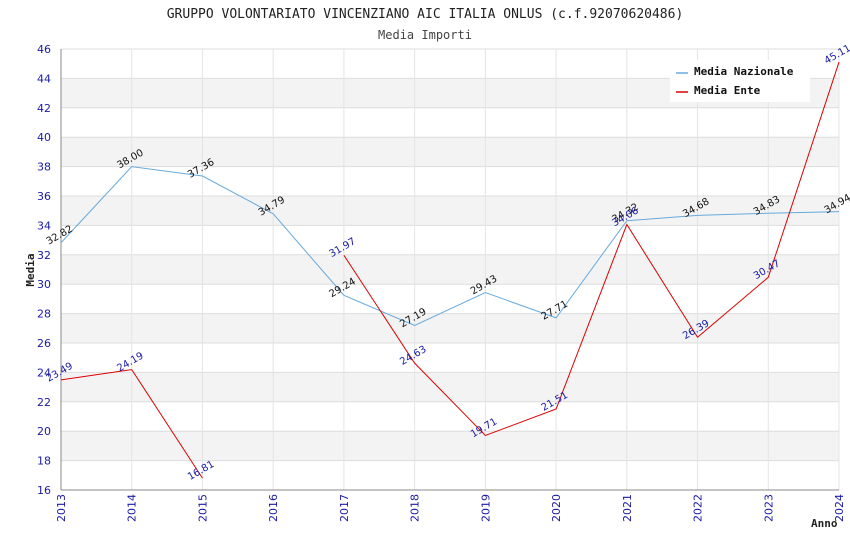 The image size is (850, 550). Describe the element at coordinates (273, 508) in the screenshot. I see `x-tick-label: 2016` at that location.